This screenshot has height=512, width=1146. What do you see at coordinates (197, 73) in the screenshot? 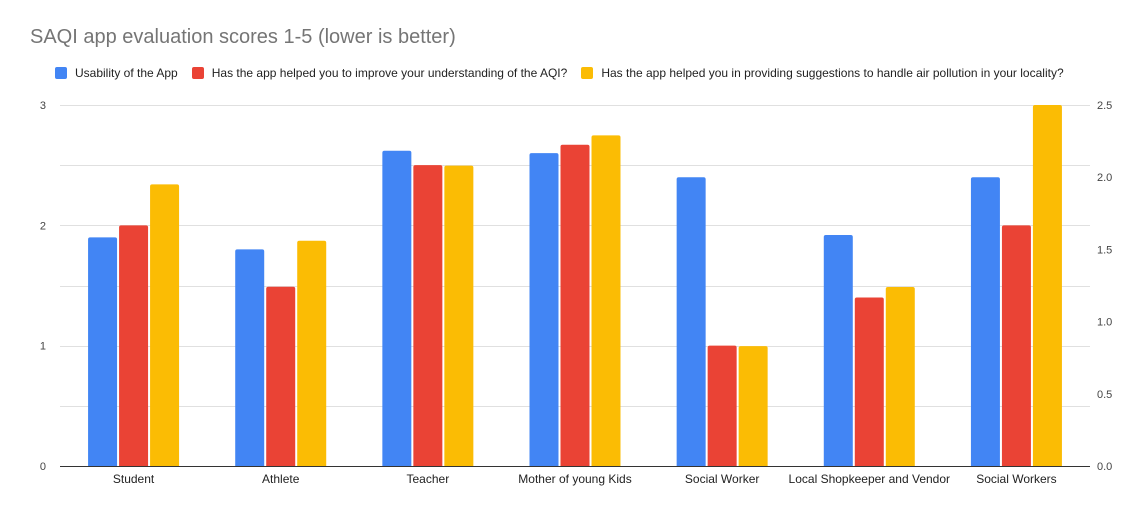
I see `legend-swatch-aqi-understanding` at bounding box center [197, 73].